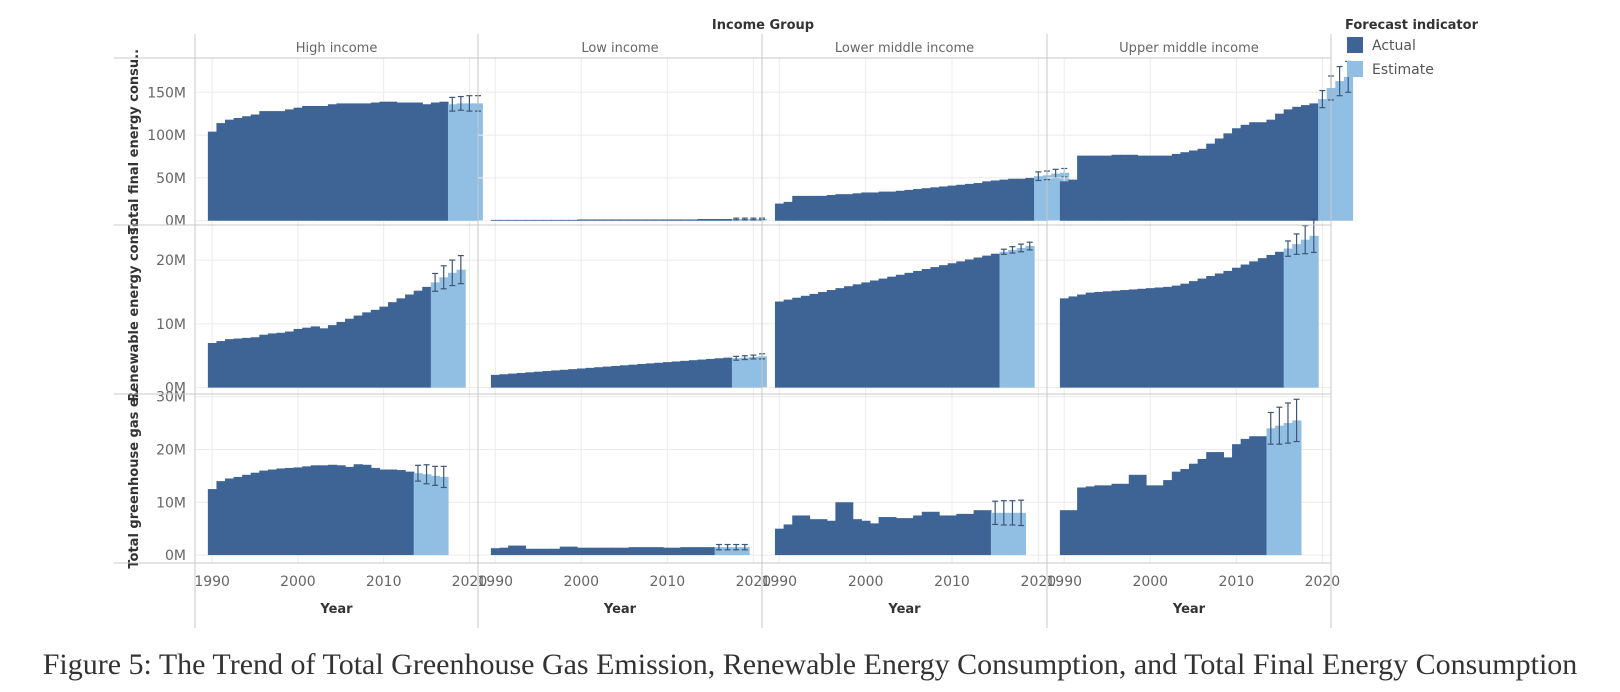  Describe the element at coordinates (171, 325) in the screenshot. I see `y-tick-label: 10M` at that location.